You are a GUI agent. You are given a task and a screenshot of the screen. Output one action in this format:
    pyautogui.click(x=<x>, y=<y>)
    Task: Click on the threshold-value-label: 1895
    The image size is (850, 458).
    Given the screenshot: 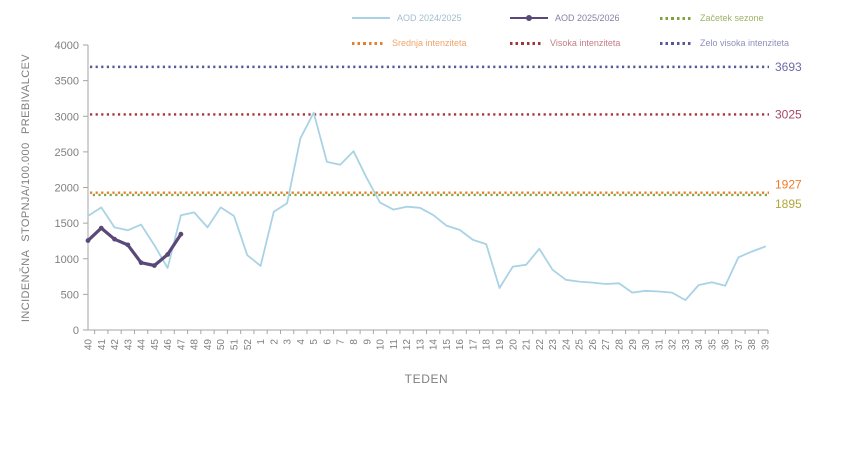 What is the action you would take?
    pyautogui.click(x=788, y=204)
    